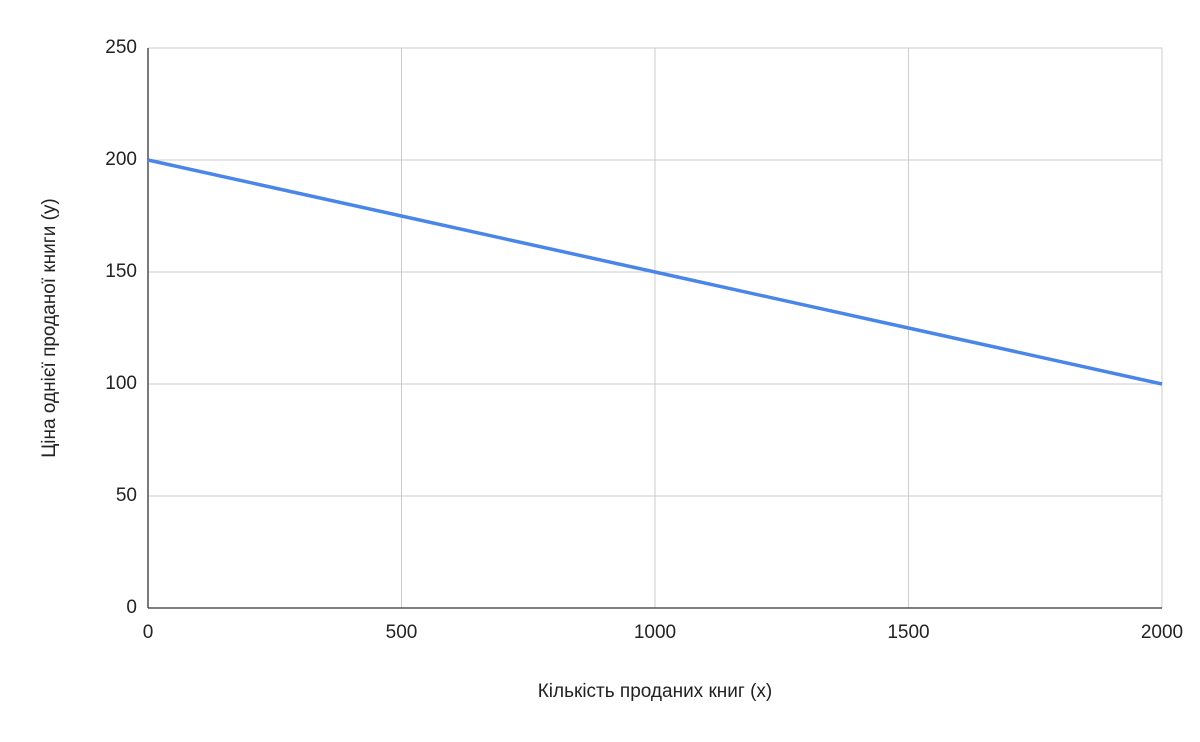 The image size is (1200, 742). I want to click on y-tick-label: 0, so click(131, 607).